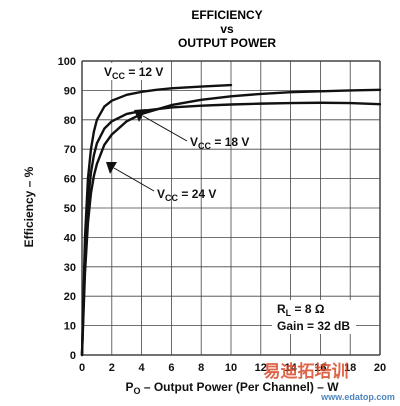 Image resolution: width=400 pixels, height=406 pixels. Describe the element at coordinates (171, 368) in the screenshot. I see `x-tick-label: 6` at that location.